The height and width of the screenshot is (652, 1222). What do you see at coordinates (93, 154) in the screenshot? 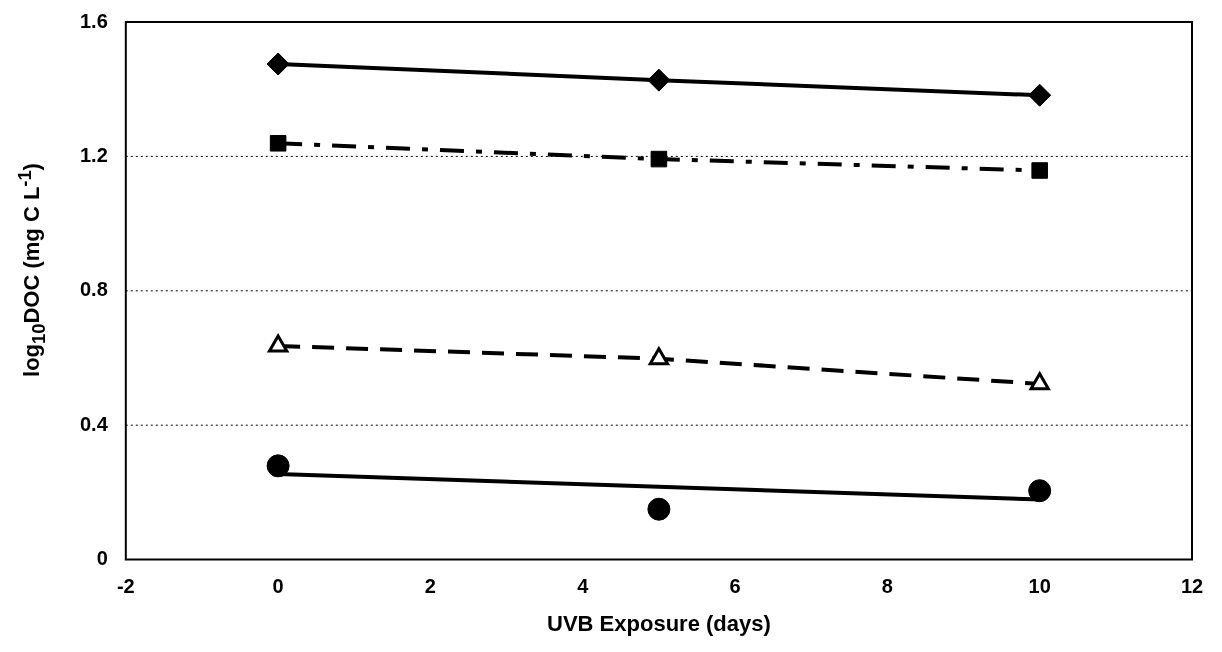
I see `y-tick-label: 1.2` at bounding box center [93, 154].